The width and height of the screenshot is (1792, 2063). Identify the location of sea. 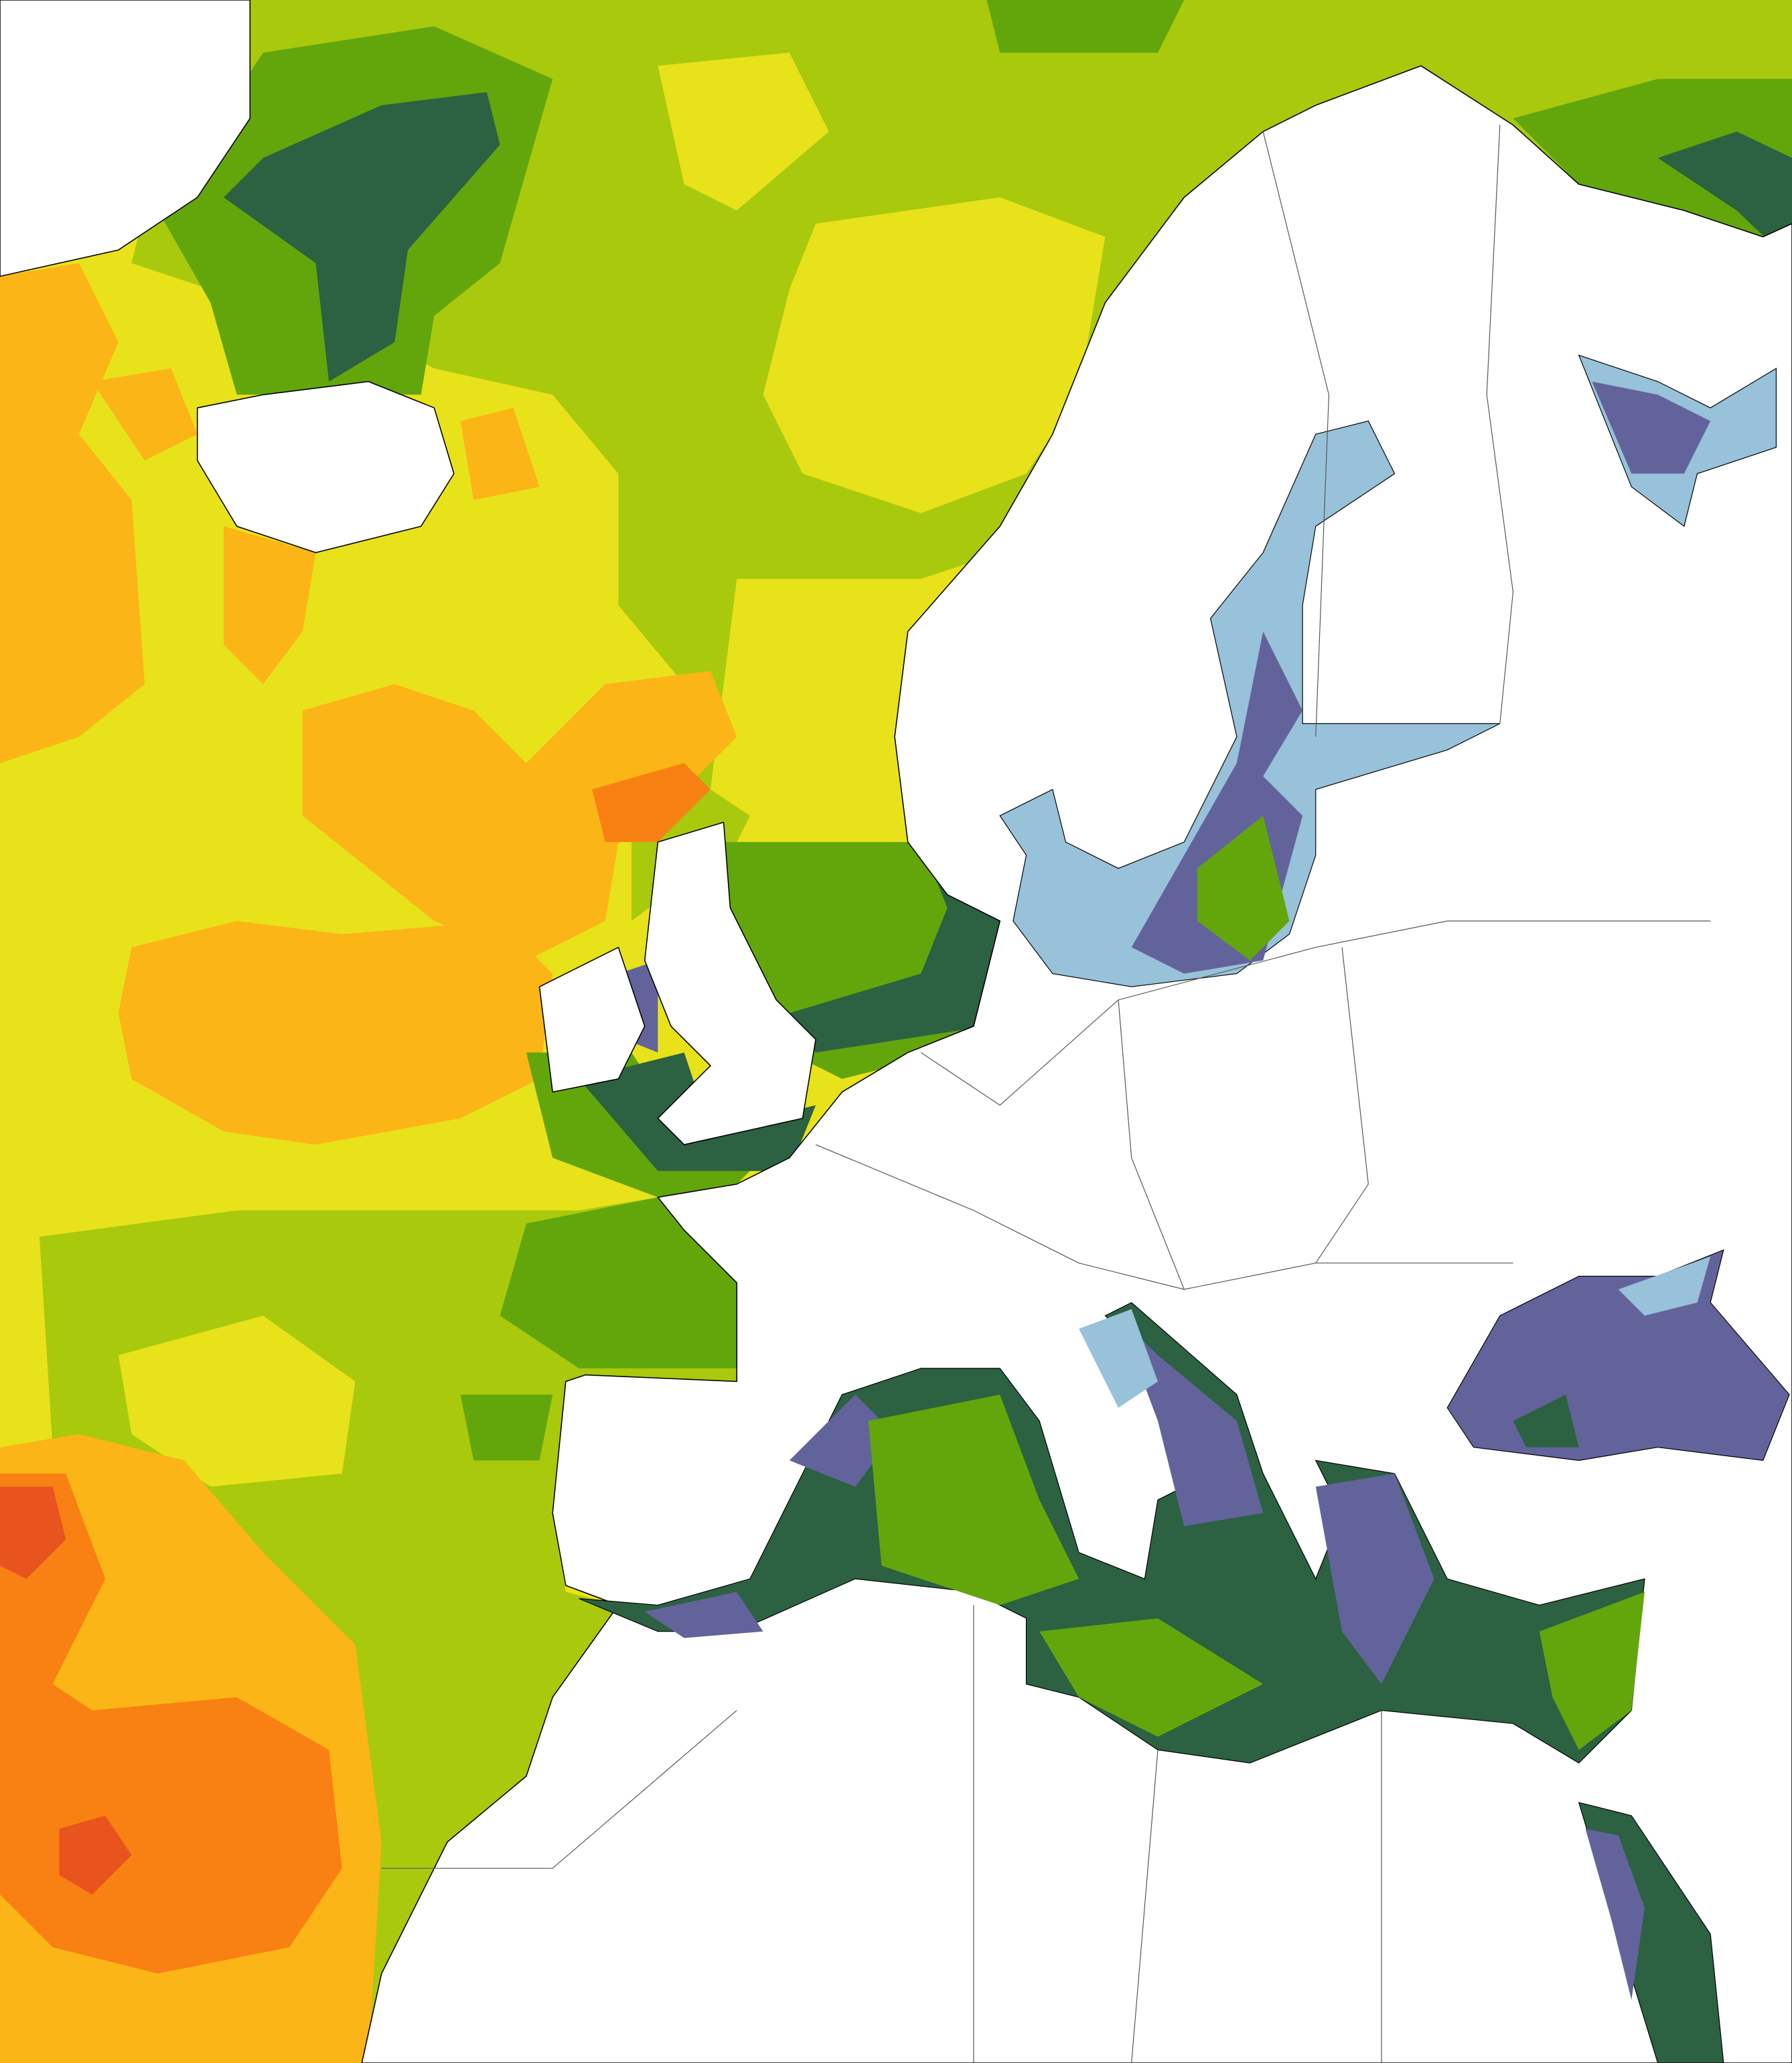
(1618, 1355).